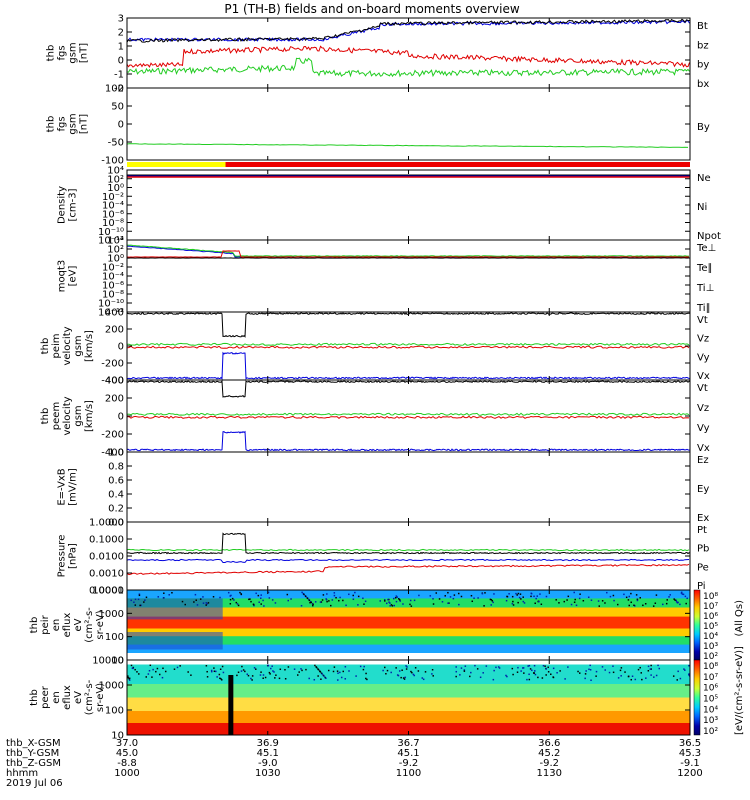  Describe the element at coordinates (51, 124) in the screenshot. I see `panel-2-ylabel: thb` at that location.